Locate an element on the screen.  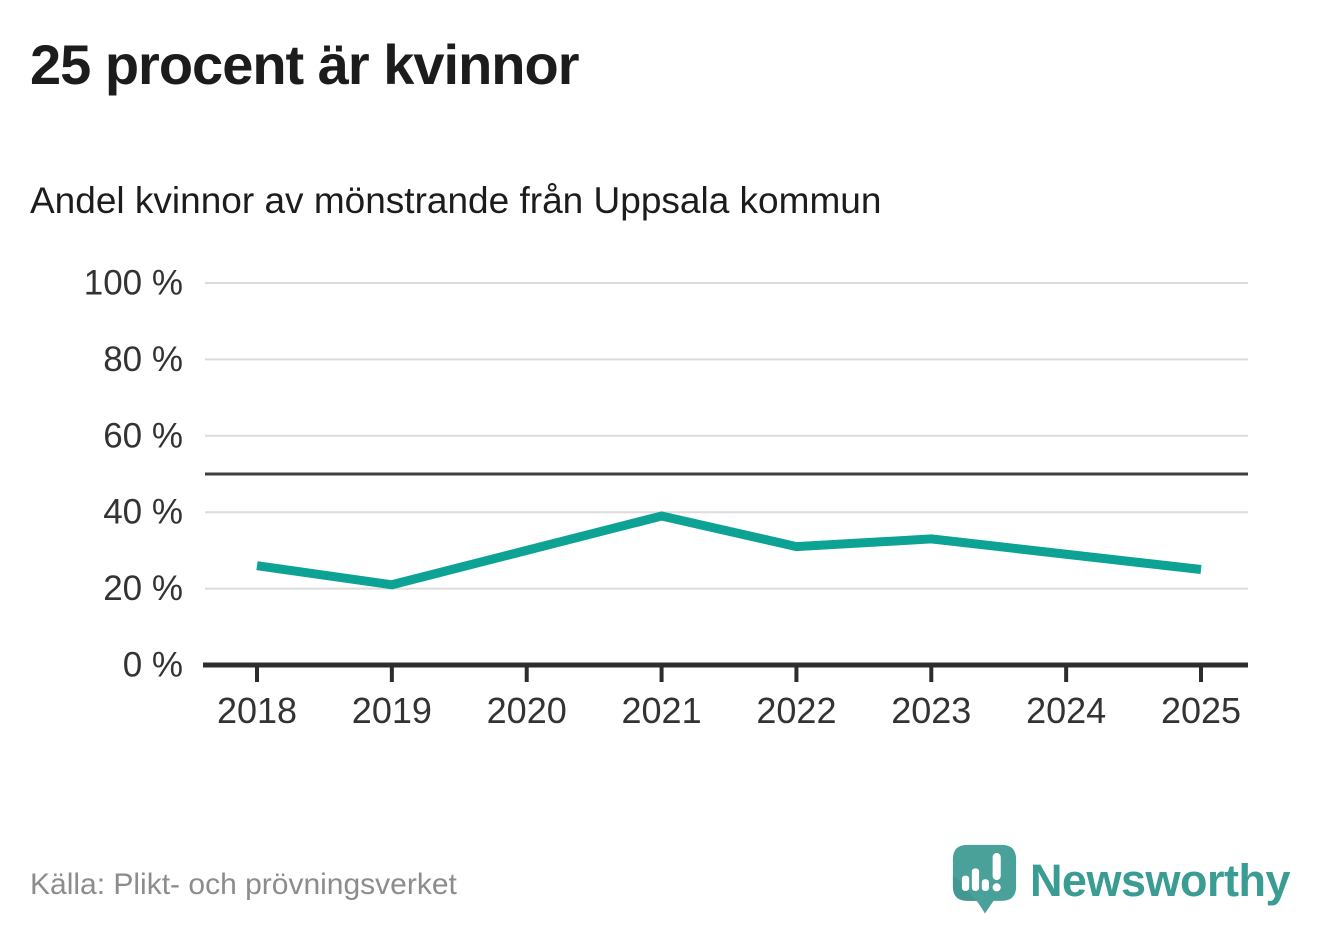
bar-short-icon is located at coordinates (985, 885).